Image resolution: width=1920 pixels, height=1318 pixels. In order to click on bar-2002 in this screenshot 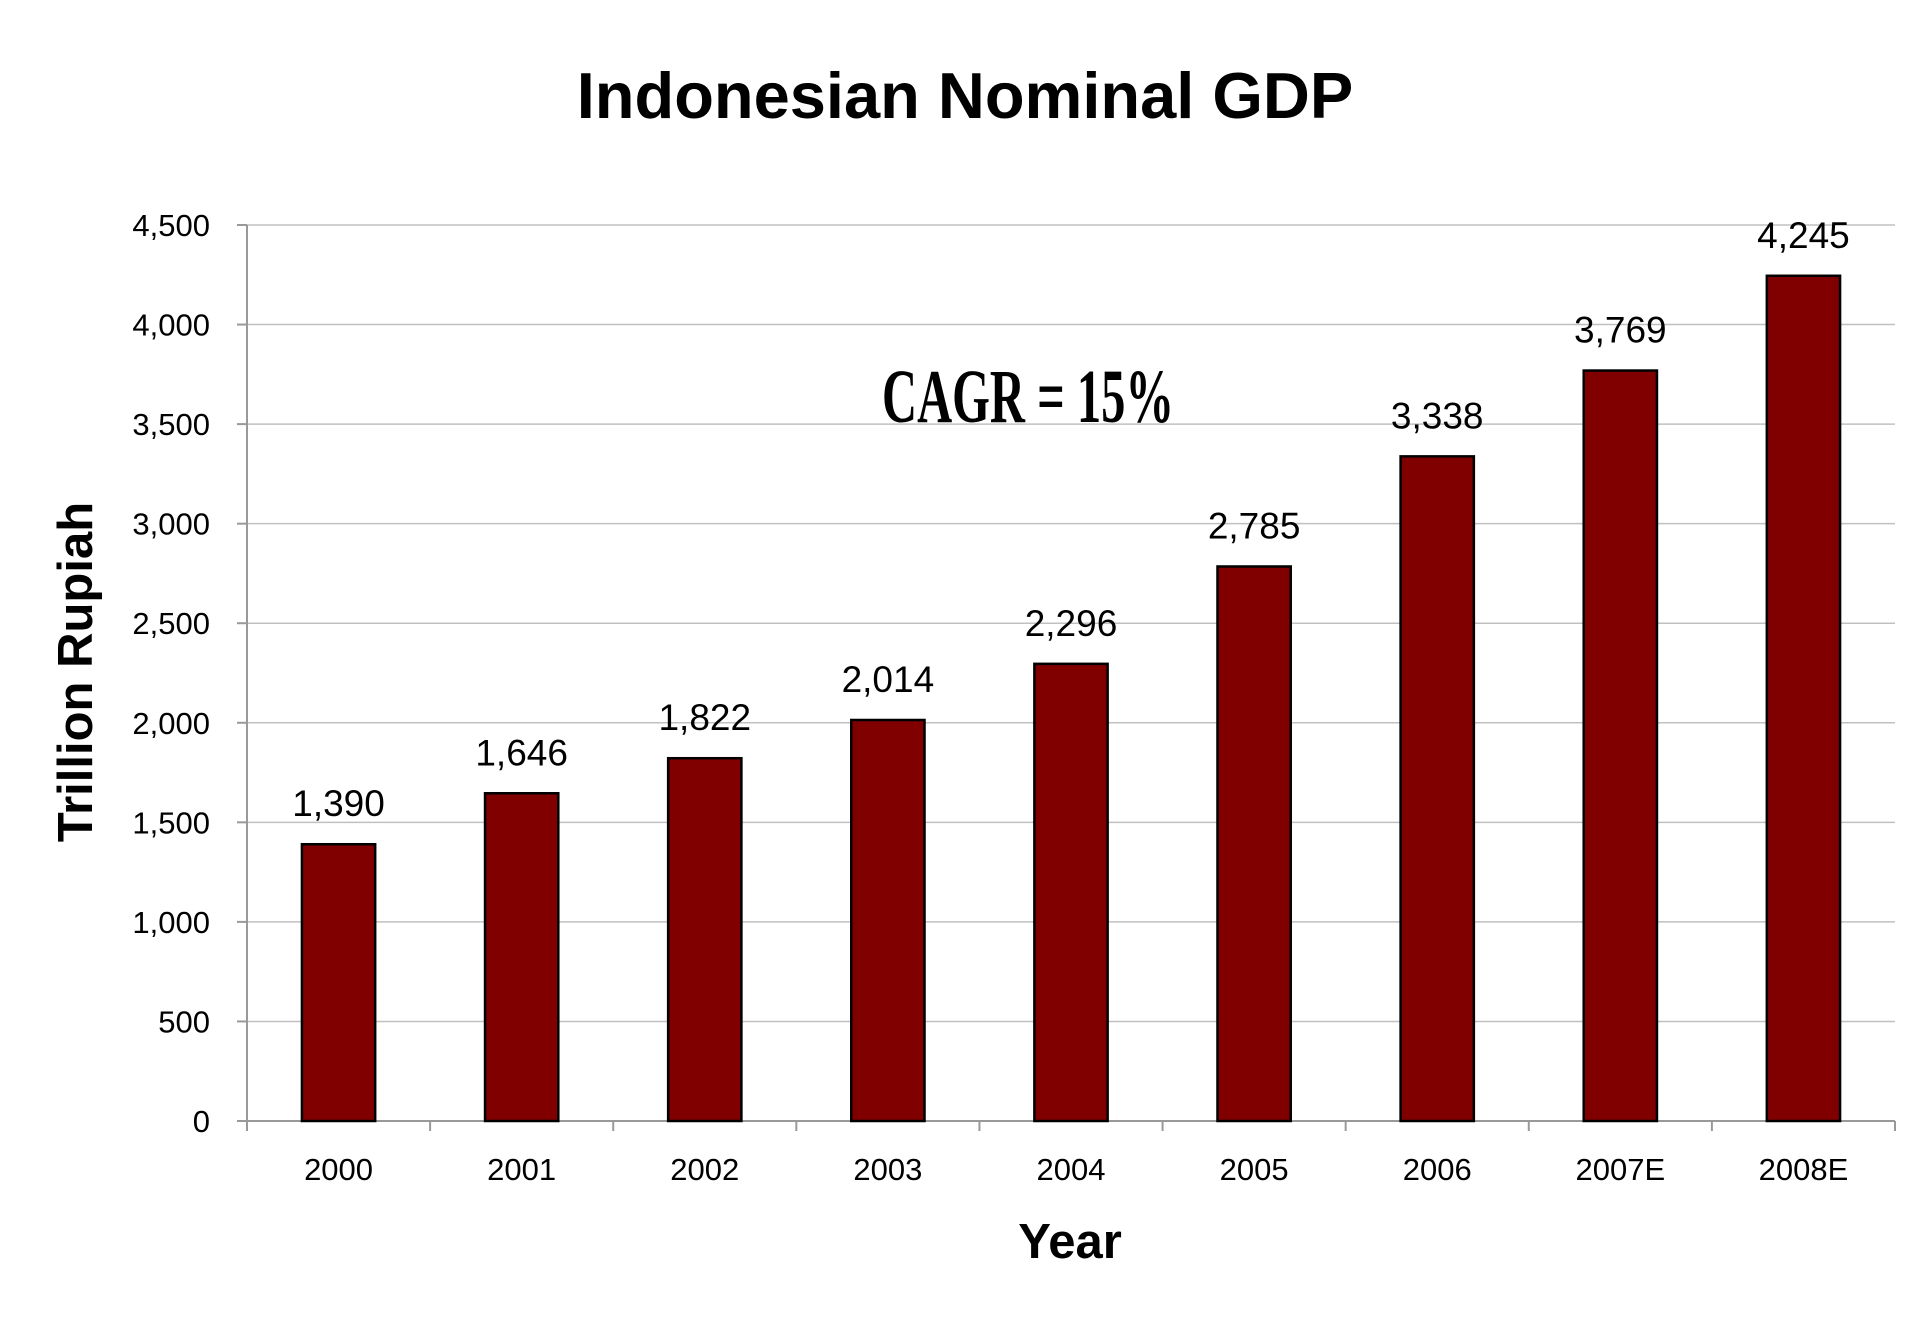, I will do `click(704, 939)`.